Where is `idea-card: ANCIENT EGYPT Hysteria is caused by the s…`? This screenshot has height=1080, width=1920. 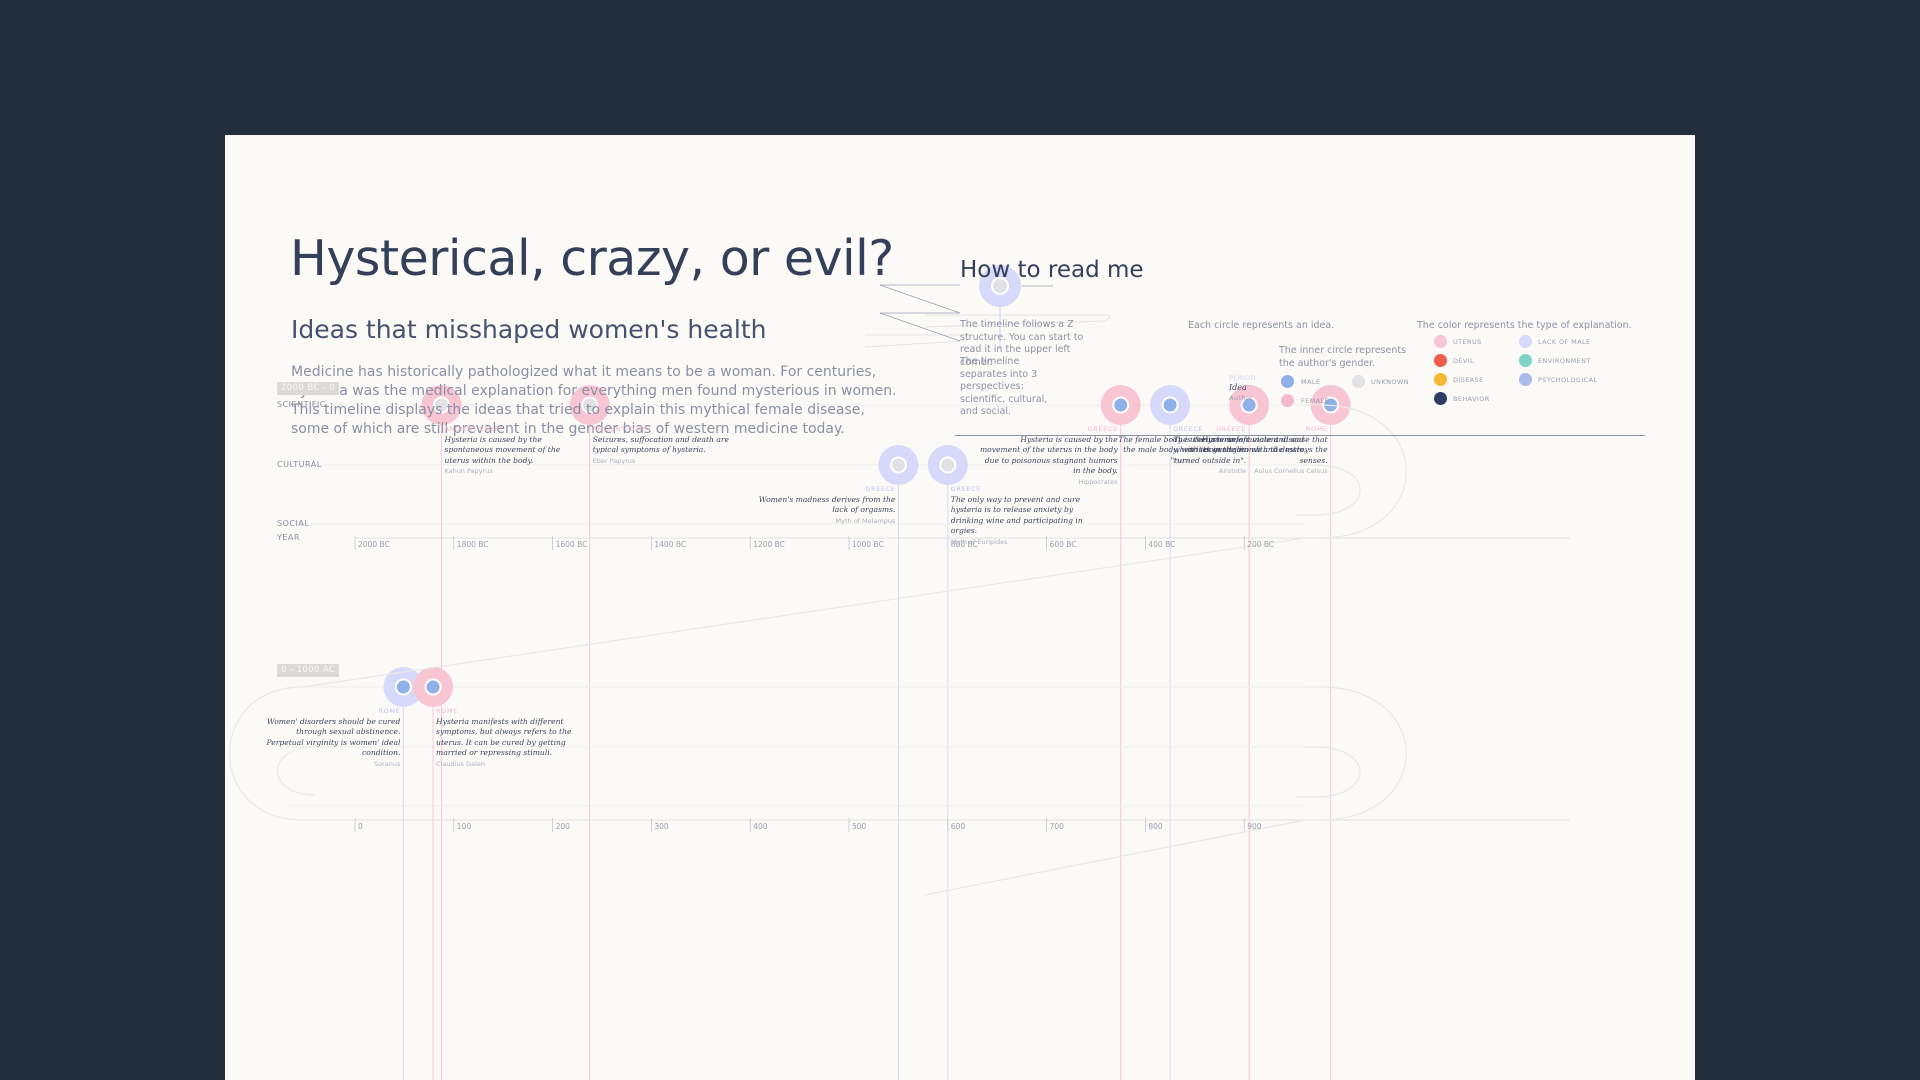 idea-card: ANCIENT EGYPT Hysteria is caused by the s… is located at coordinates (514, 450).